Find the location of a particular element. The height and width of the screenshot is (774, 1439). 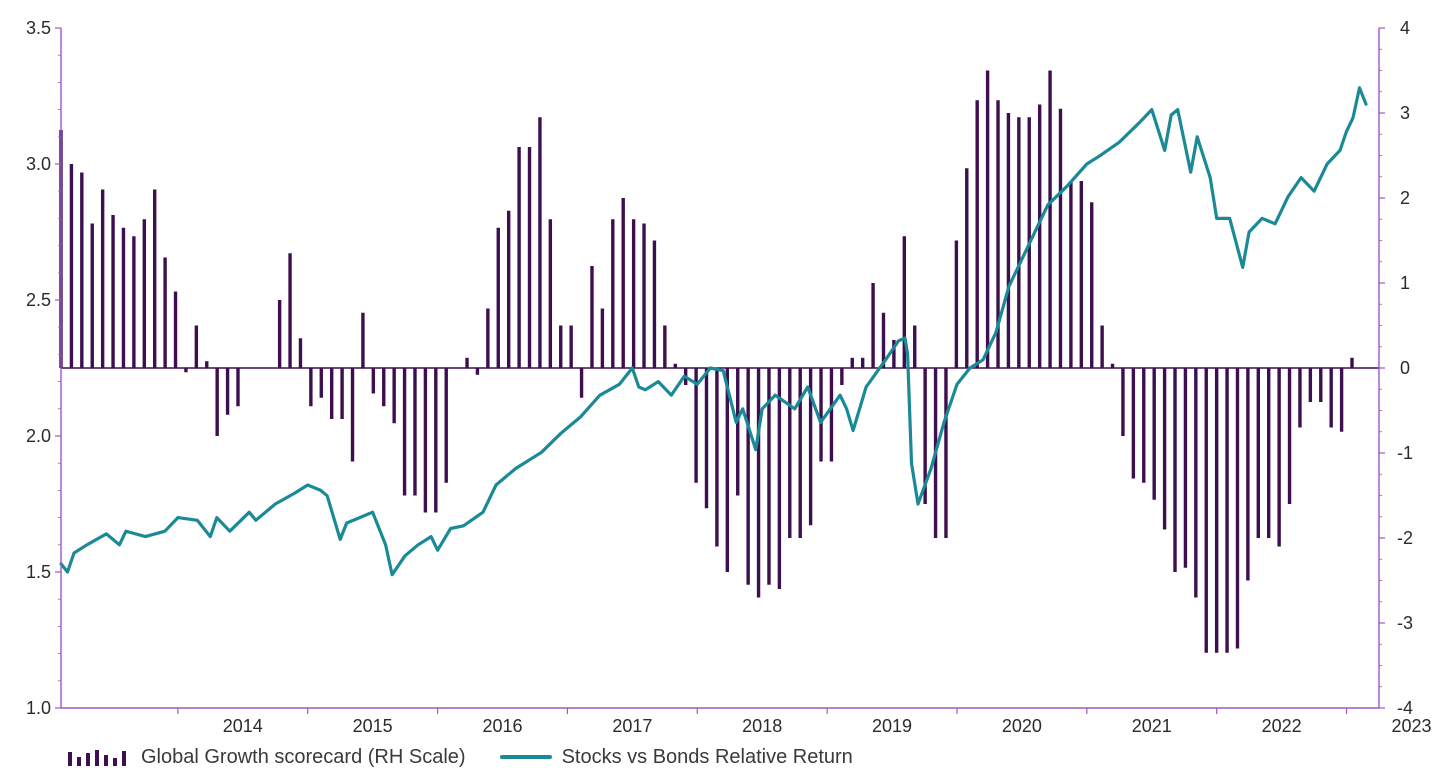

x-tick-label: 2018 is located at coordinates (762, 726).